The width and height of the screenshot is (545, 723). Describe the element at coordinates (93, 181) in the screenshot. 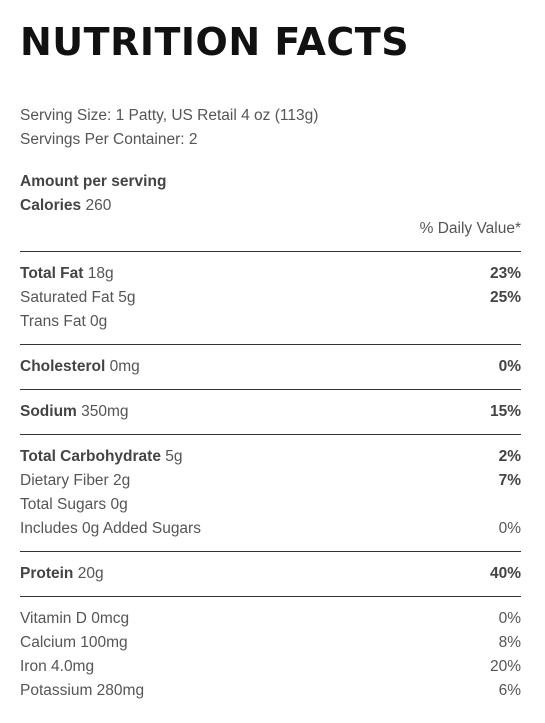

I see `amount-per-serving-heading: Amount per serving` at that location.